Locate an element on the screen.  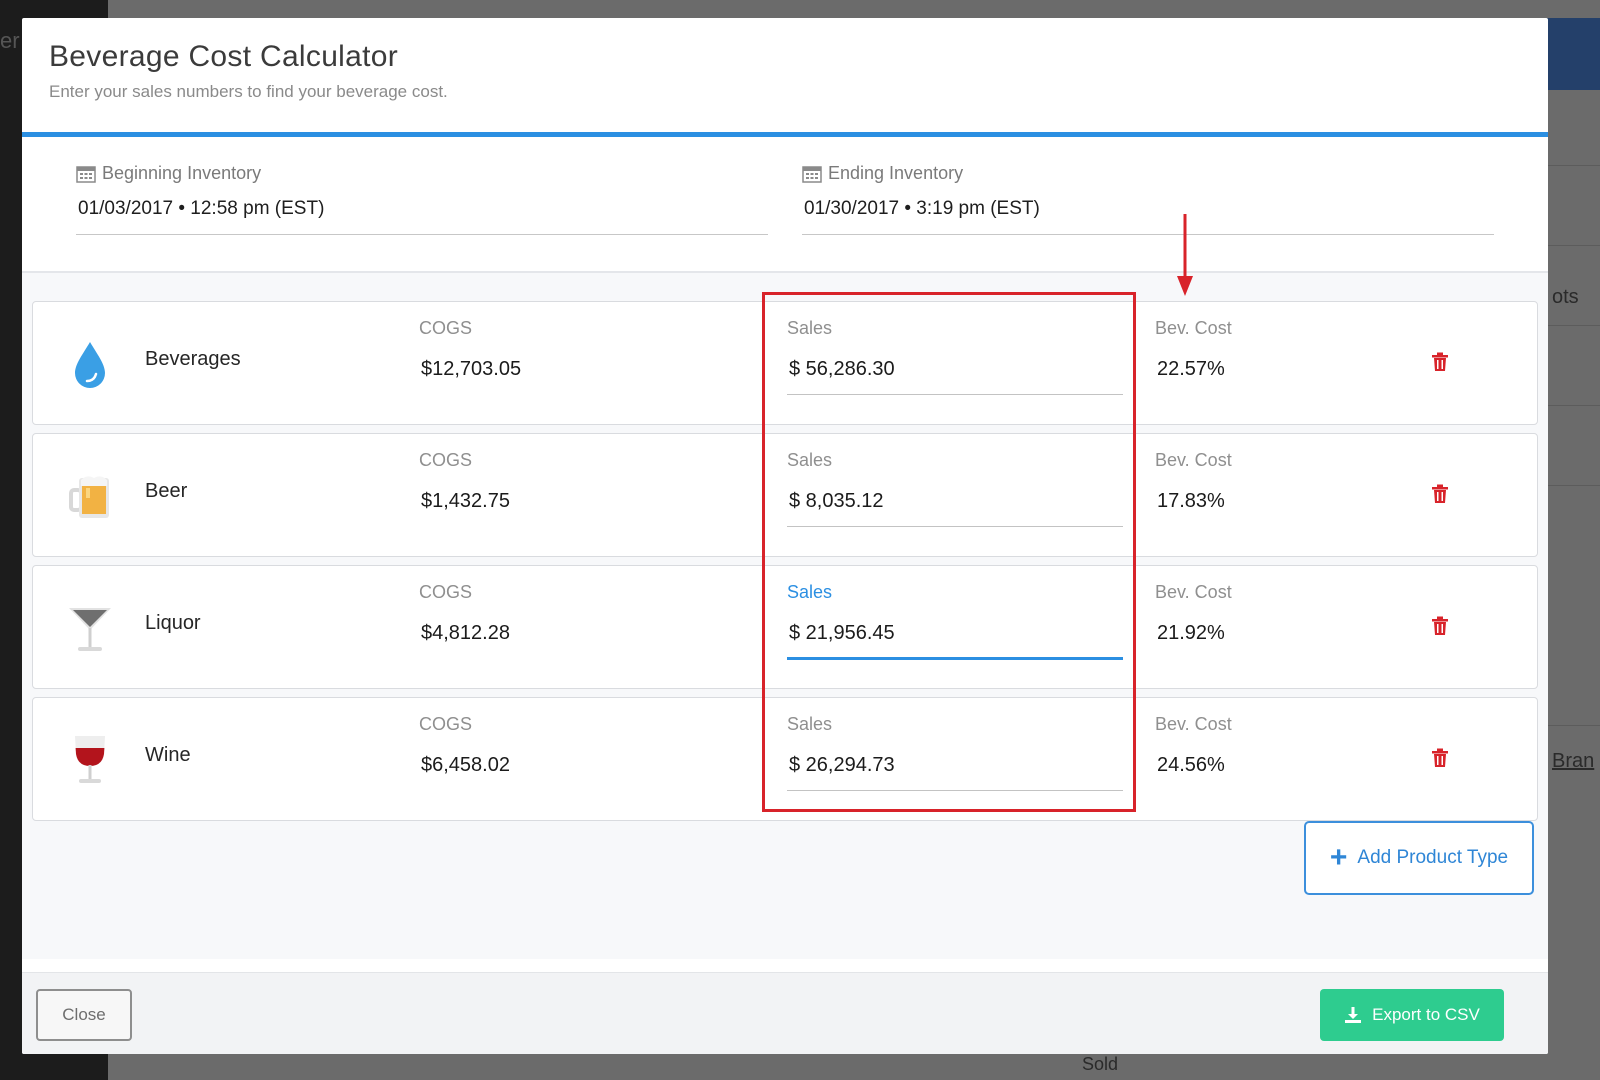
beginning-inventory-label: Beginning Inventory is located at coordinates (182, 173).